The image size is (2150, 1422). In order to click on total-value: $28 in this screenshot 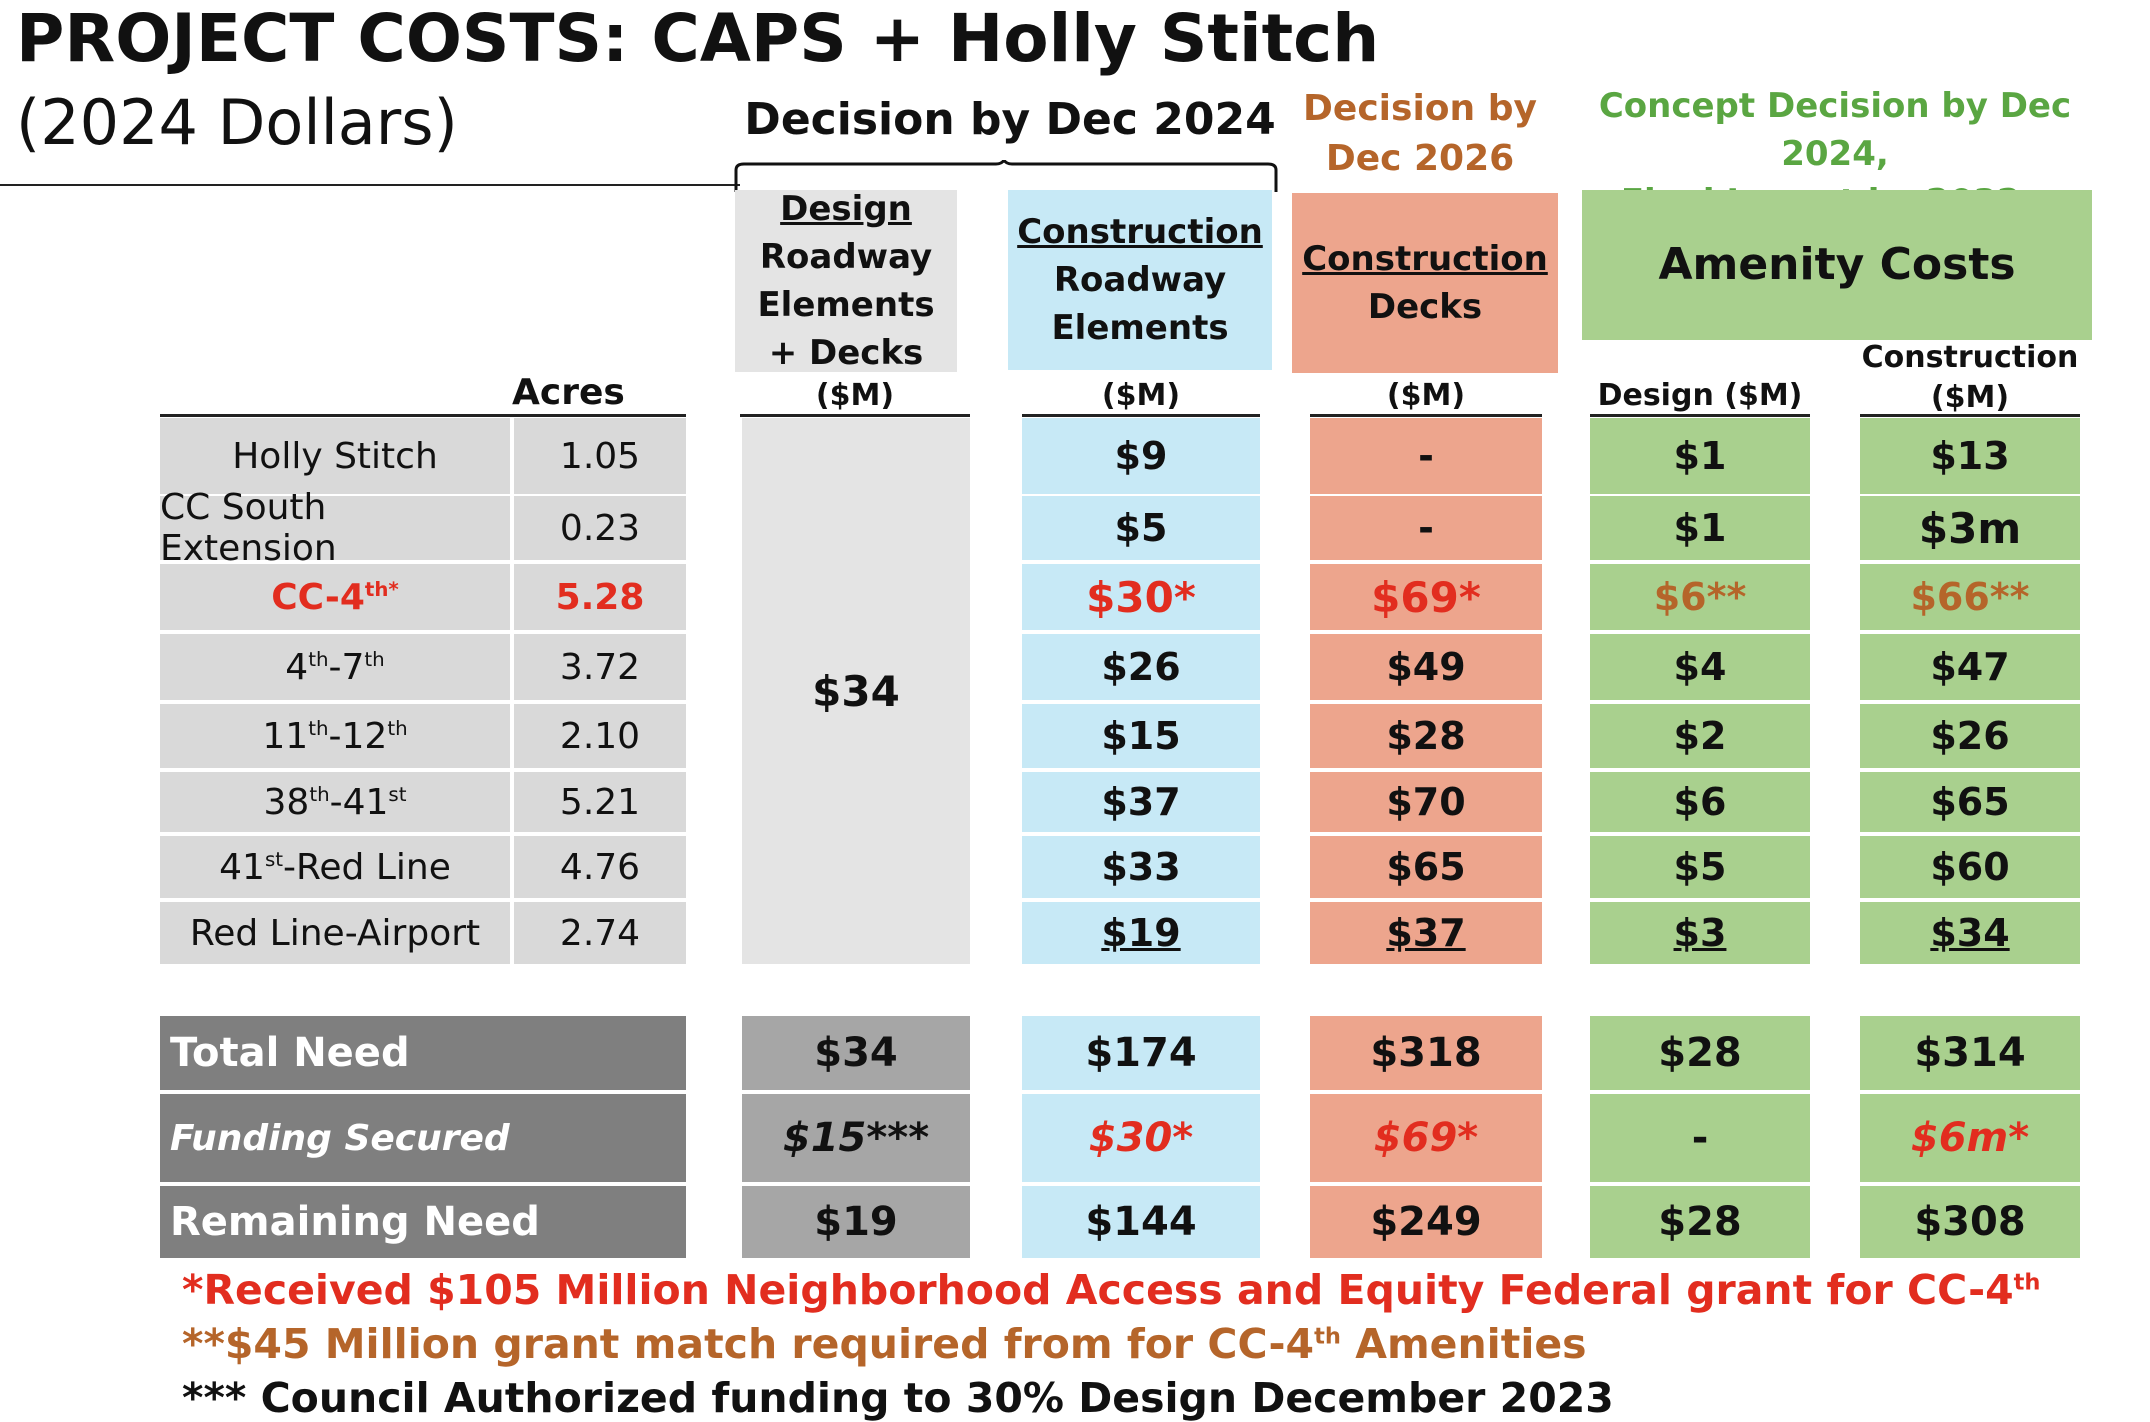, I will do `click(1700, 1222)`.